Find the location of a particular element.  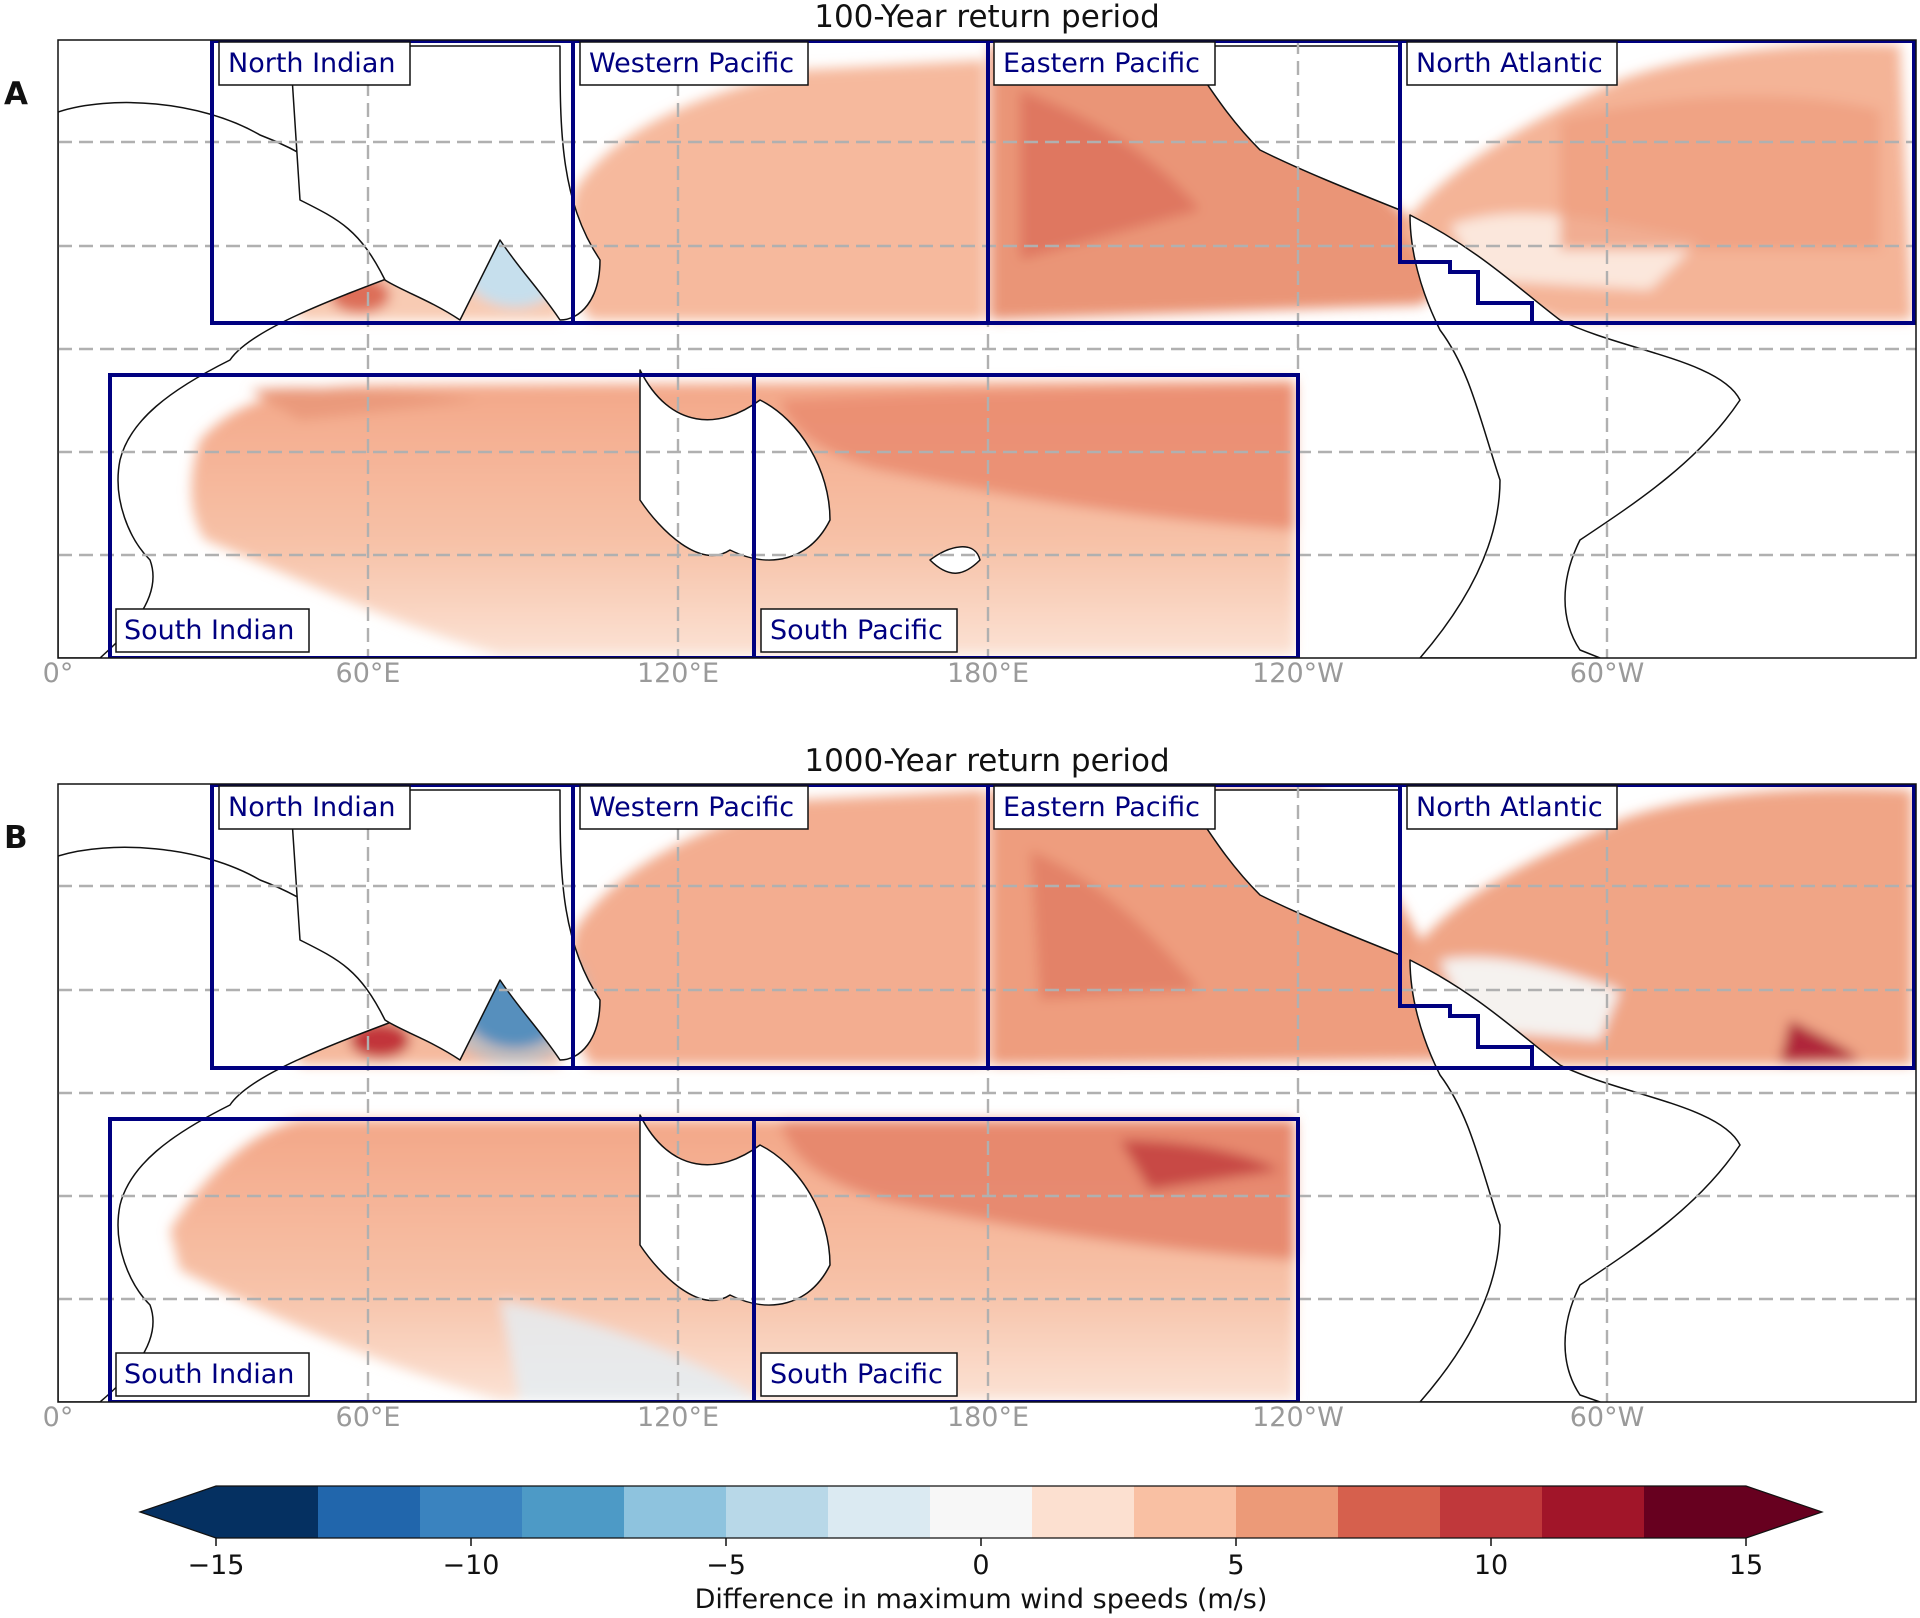

panel-b-lon-ticks: 0° 60°E 120°E 180°E 120°W 60°W is located at coordinates (844, 1417).